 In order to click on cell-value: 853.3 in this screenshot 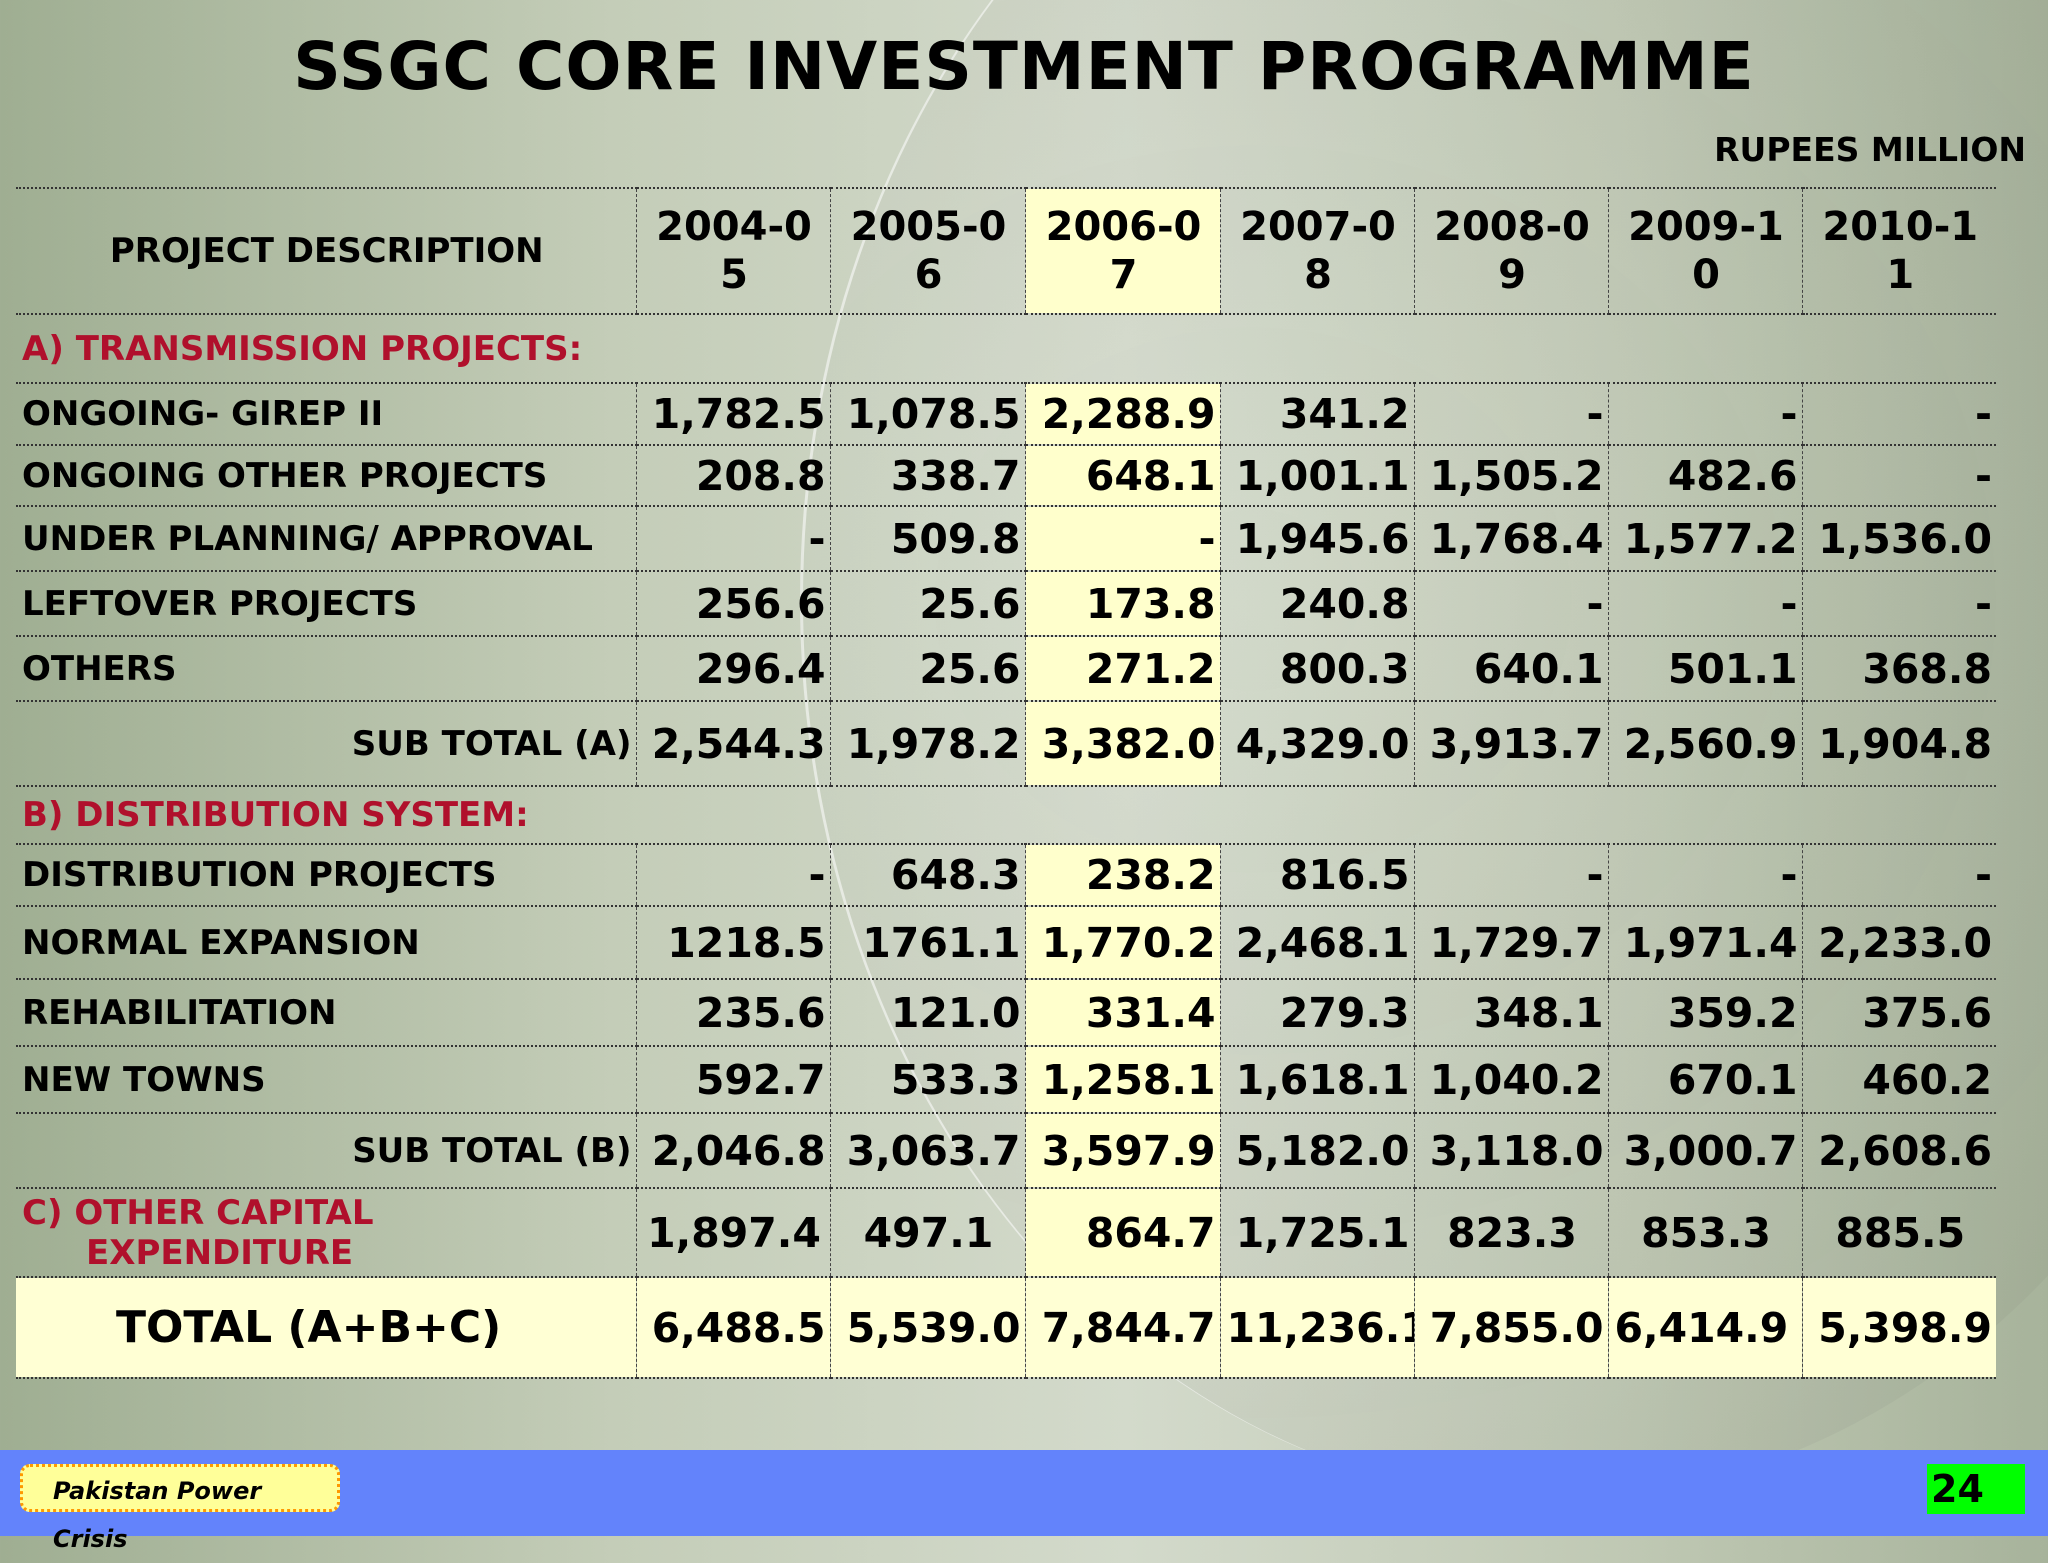, I will do `click(1705, 1232)`.